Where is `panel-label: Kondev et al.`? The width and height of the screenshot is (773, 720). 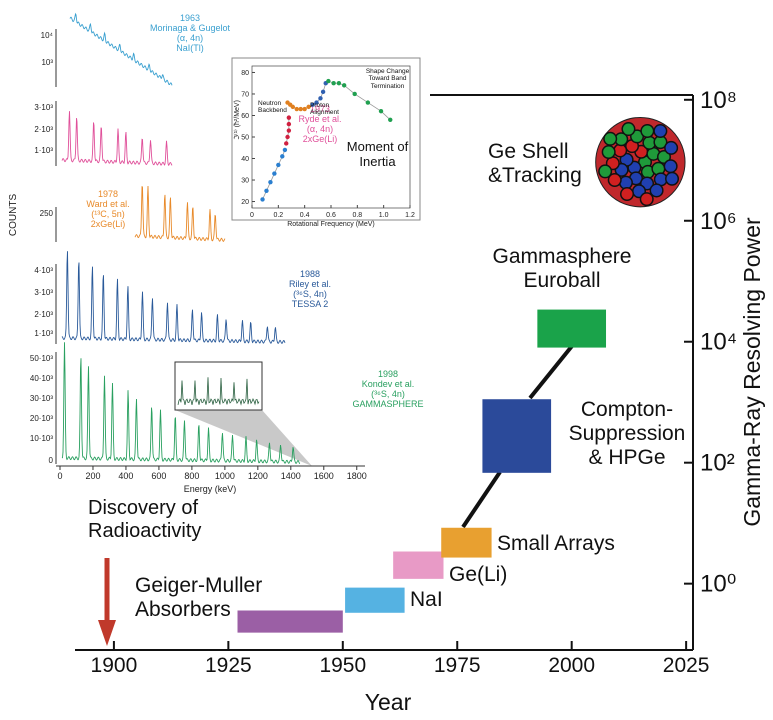
panel-label: Kondev et al. is located at coordinates (388, 384).